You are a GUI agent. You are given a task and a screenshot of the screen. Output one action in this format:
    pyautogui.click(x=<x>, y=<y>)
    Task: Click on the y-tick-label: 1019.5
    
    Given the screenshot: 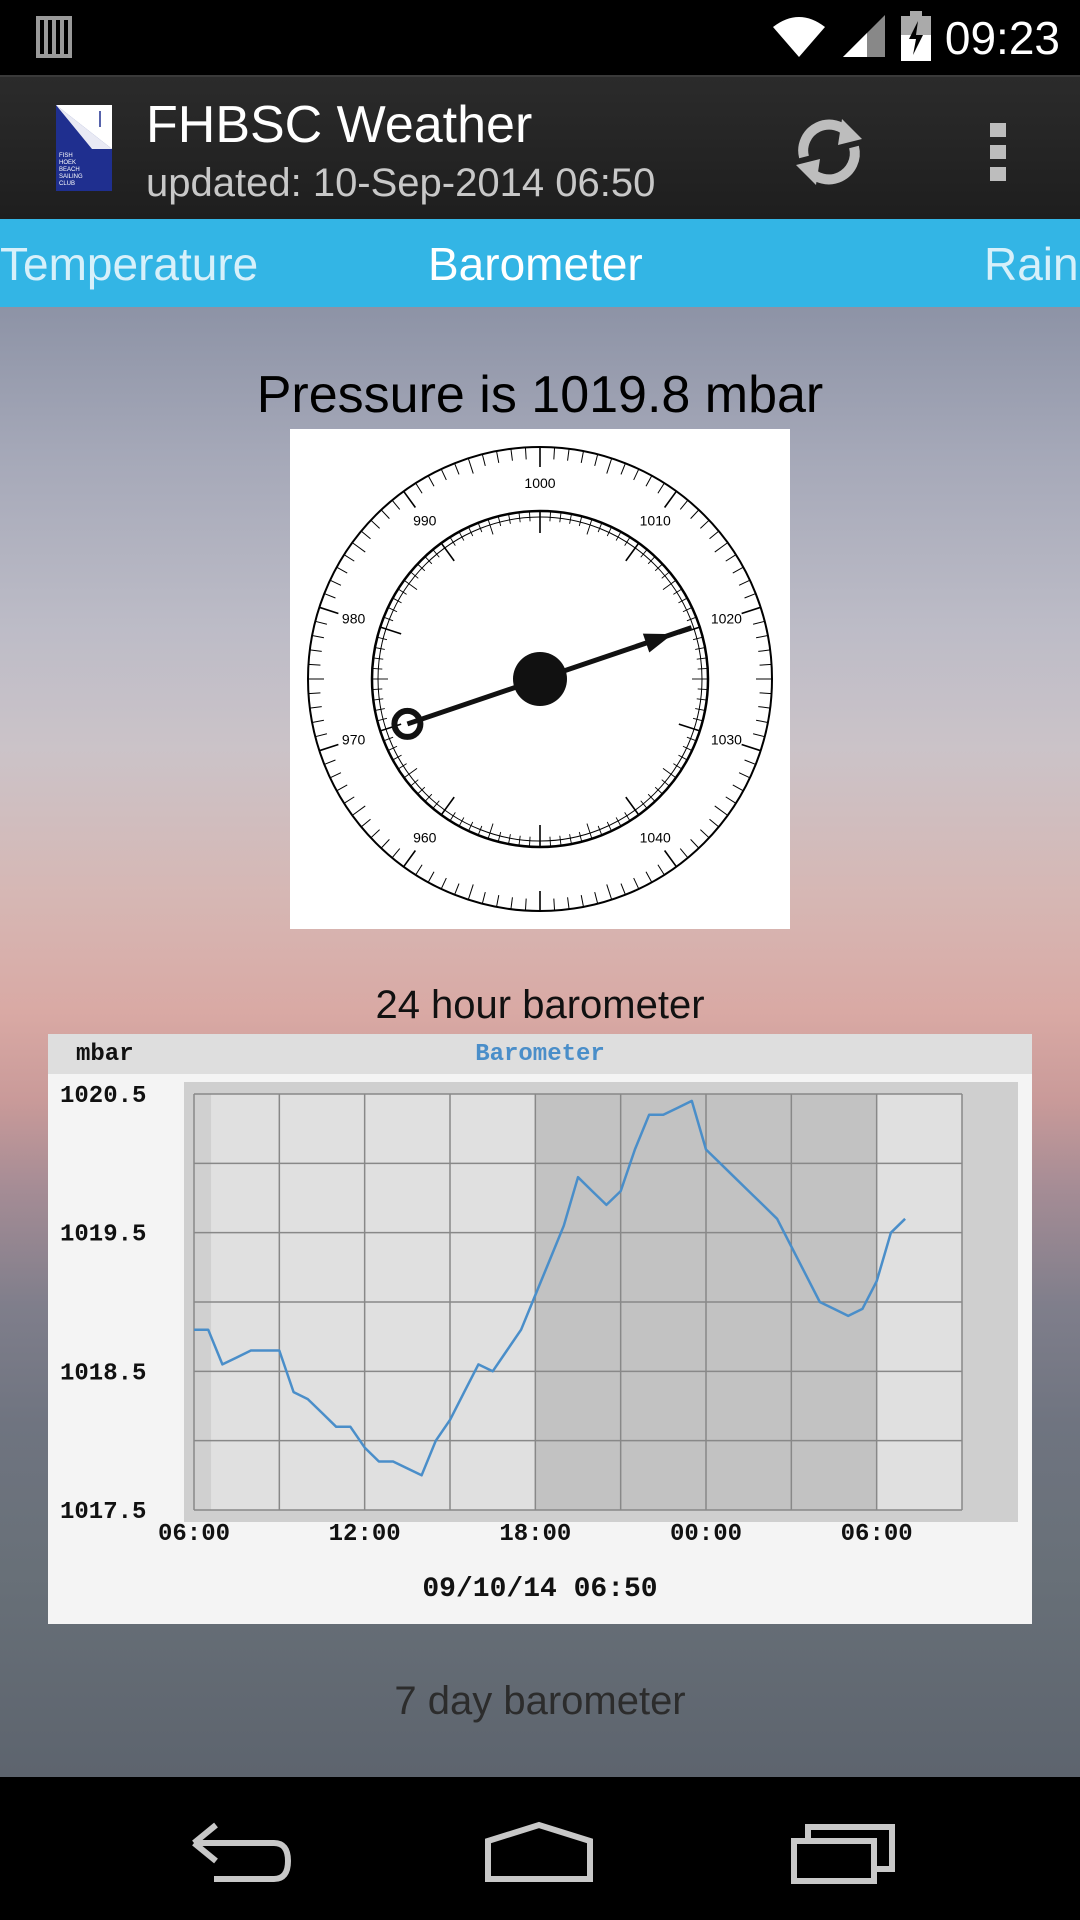 What is the action you would take?
    pyautogui.click(x=103, y=1235)
    